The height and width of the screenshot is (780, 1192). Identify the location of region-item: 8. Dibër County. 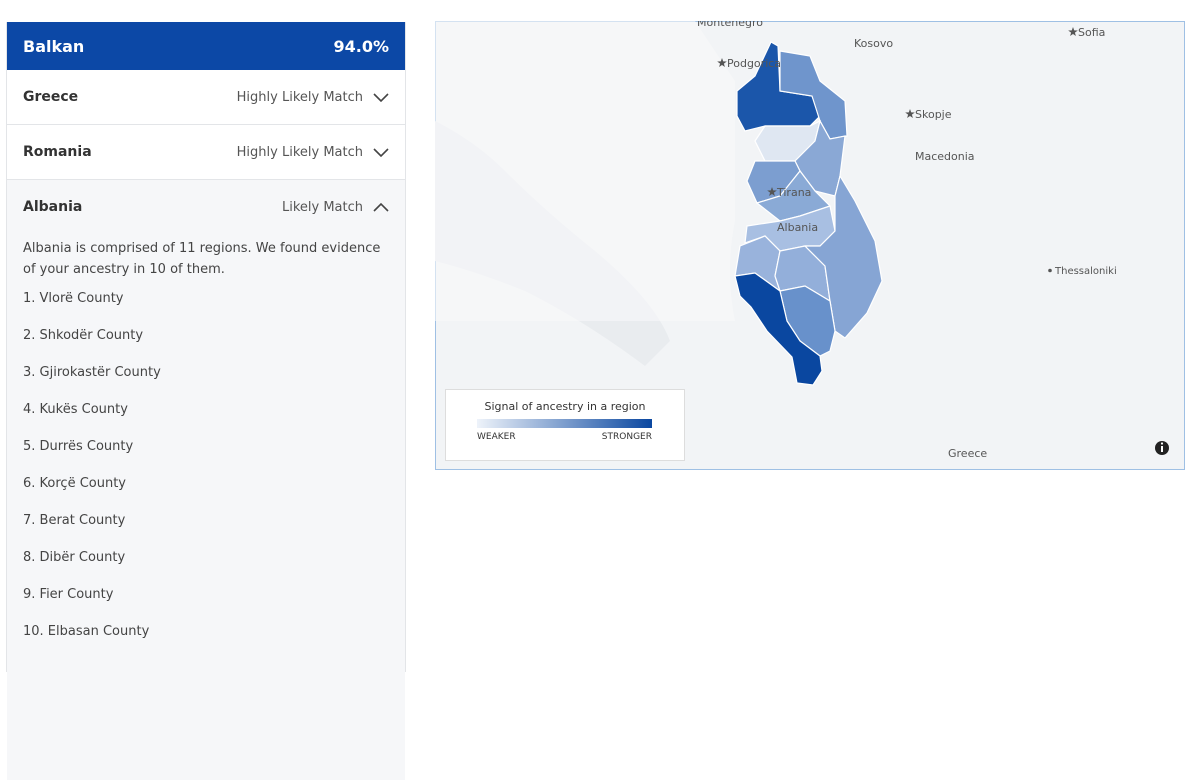
(74, 557).